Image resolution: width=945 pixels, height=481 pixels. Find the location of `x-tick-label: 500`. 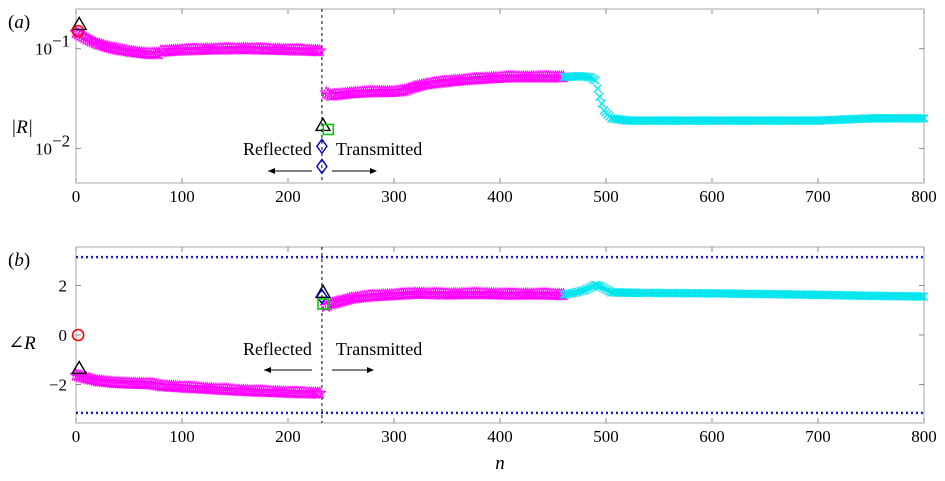

x-tick-label: 500 is located at coordinates (606, 196).